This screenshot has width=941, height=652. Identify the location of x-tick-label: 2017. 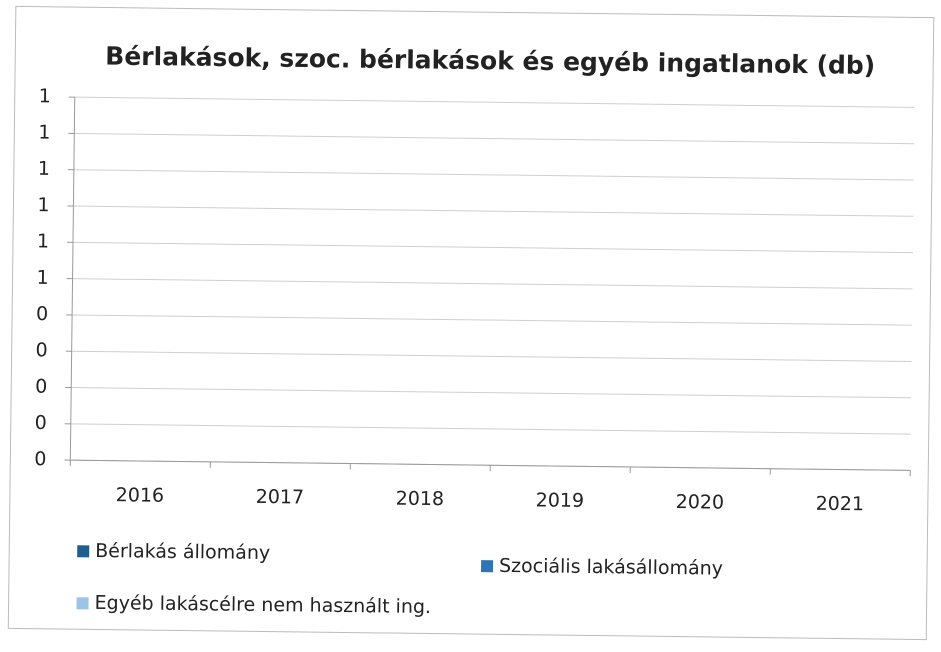
(280, 497).